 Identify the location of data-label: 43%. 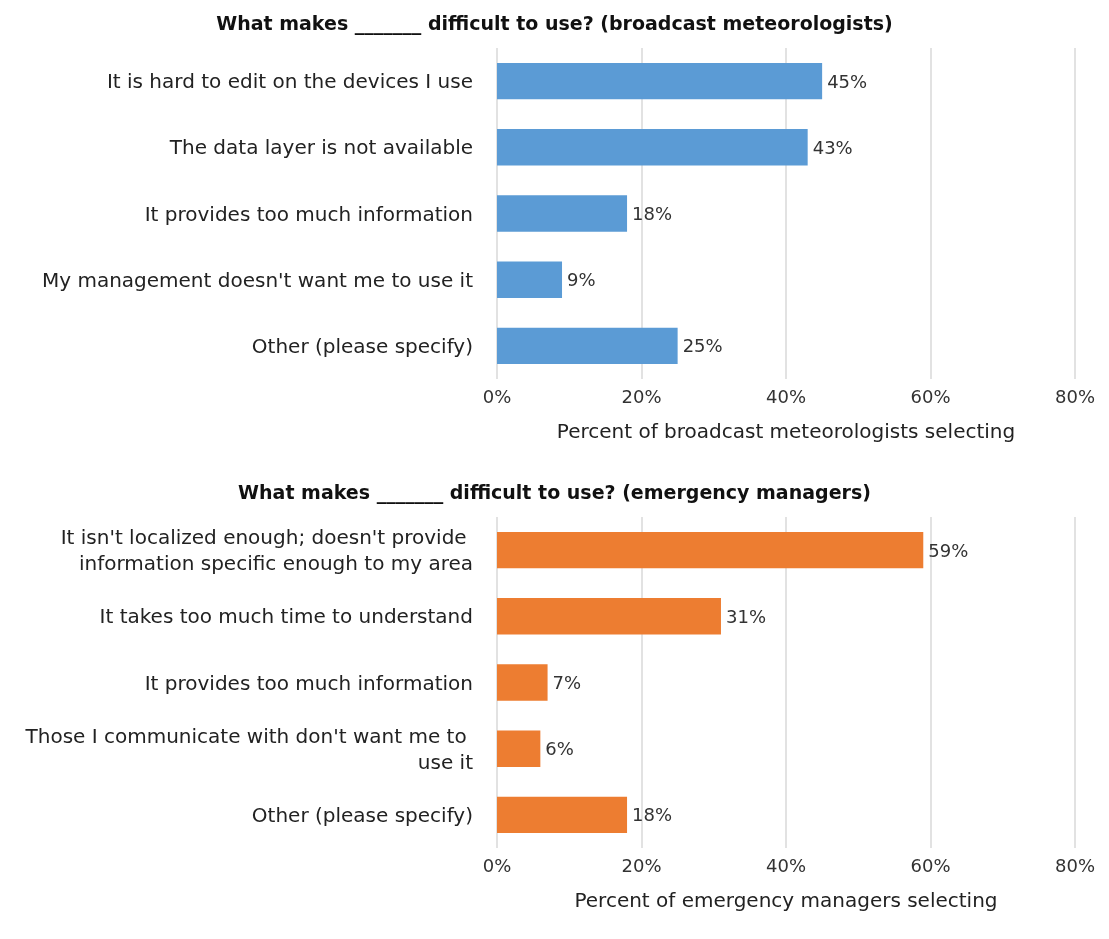
(832, 147).